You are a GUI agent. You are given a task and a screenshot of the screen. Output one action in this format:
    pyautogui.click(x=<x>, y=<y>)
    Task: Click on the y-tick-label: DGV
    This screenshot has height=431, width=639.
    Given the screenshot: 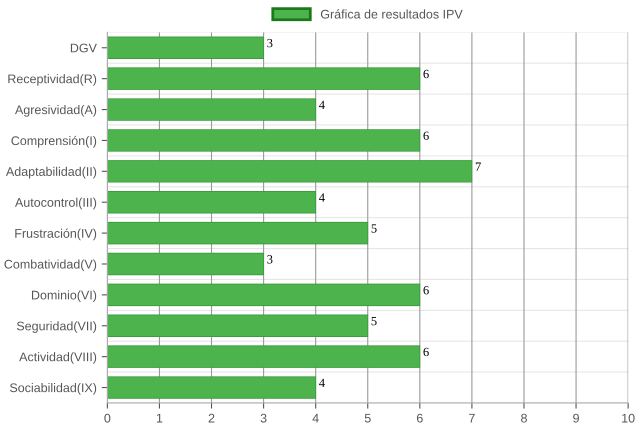 What is the action you would take?
    pyautogui.click(x=83, y=48)
    